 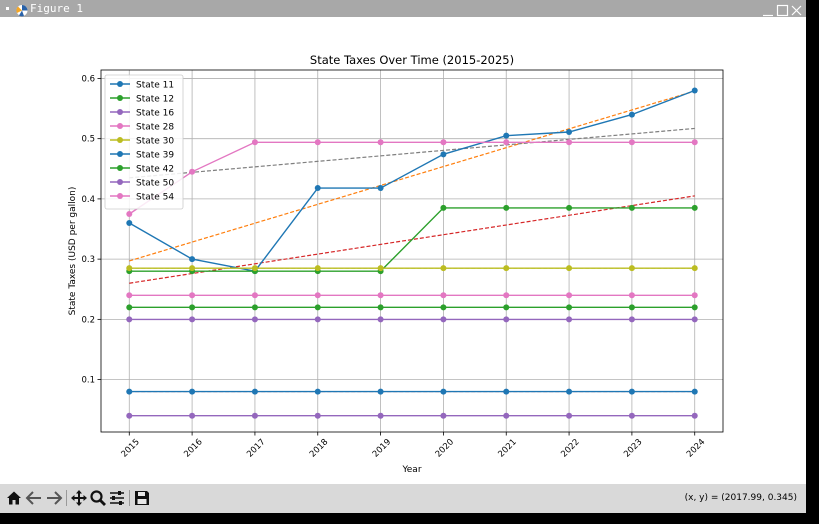 I want to click on y-tick-label: 0.1, so click(x=88, y=381).